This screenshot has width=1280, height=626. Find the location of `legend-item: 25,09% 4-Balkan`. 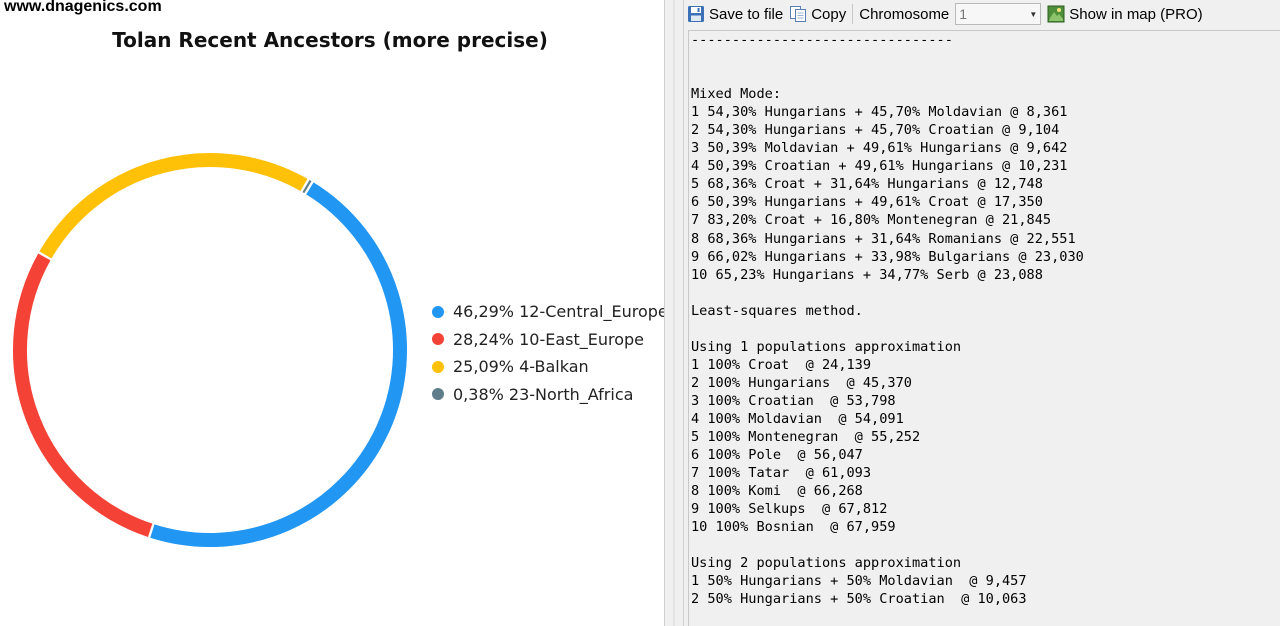

legend-item: 25,09% 4-Balkan is located at coordinates (548, 367).